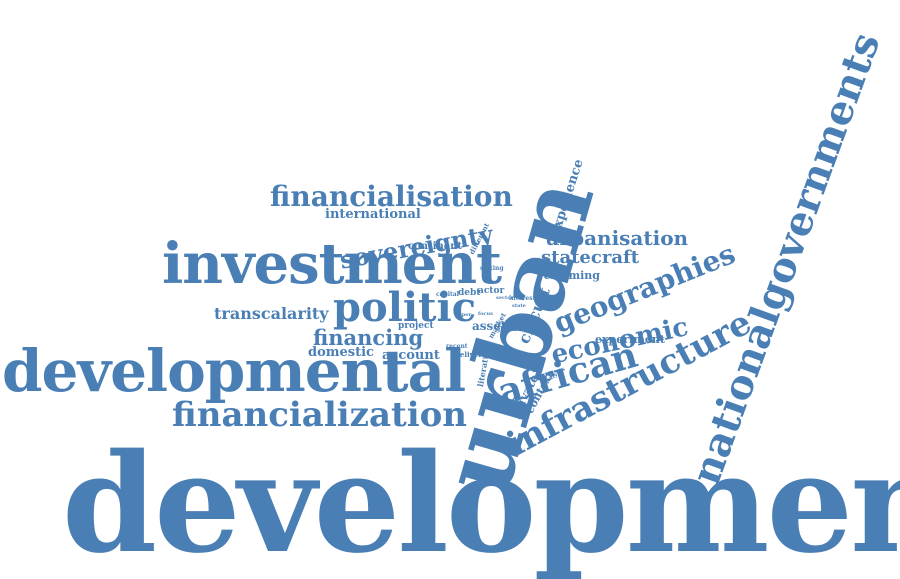  Describe the element at coordinates (590, 257) in the screenshot. I see `word-statecraft: statecraft` at that location.